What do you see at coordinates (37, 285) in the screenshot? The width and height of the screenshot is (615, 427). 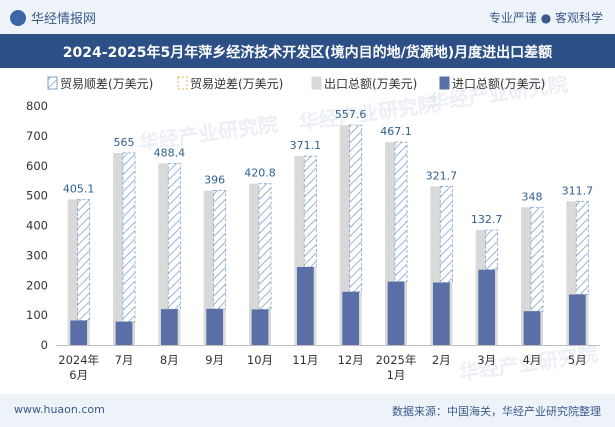 I see `y-tick-label: 200` at bounding box center [37, 285].